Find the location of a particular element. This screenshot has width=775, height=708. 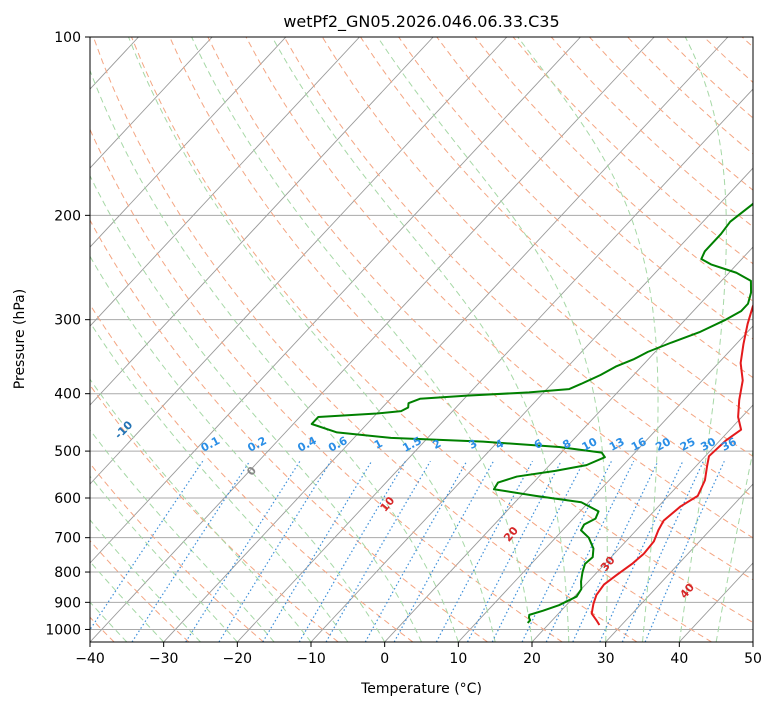

moist-adiabat-label: 0 is located at coordinates (251, 471).